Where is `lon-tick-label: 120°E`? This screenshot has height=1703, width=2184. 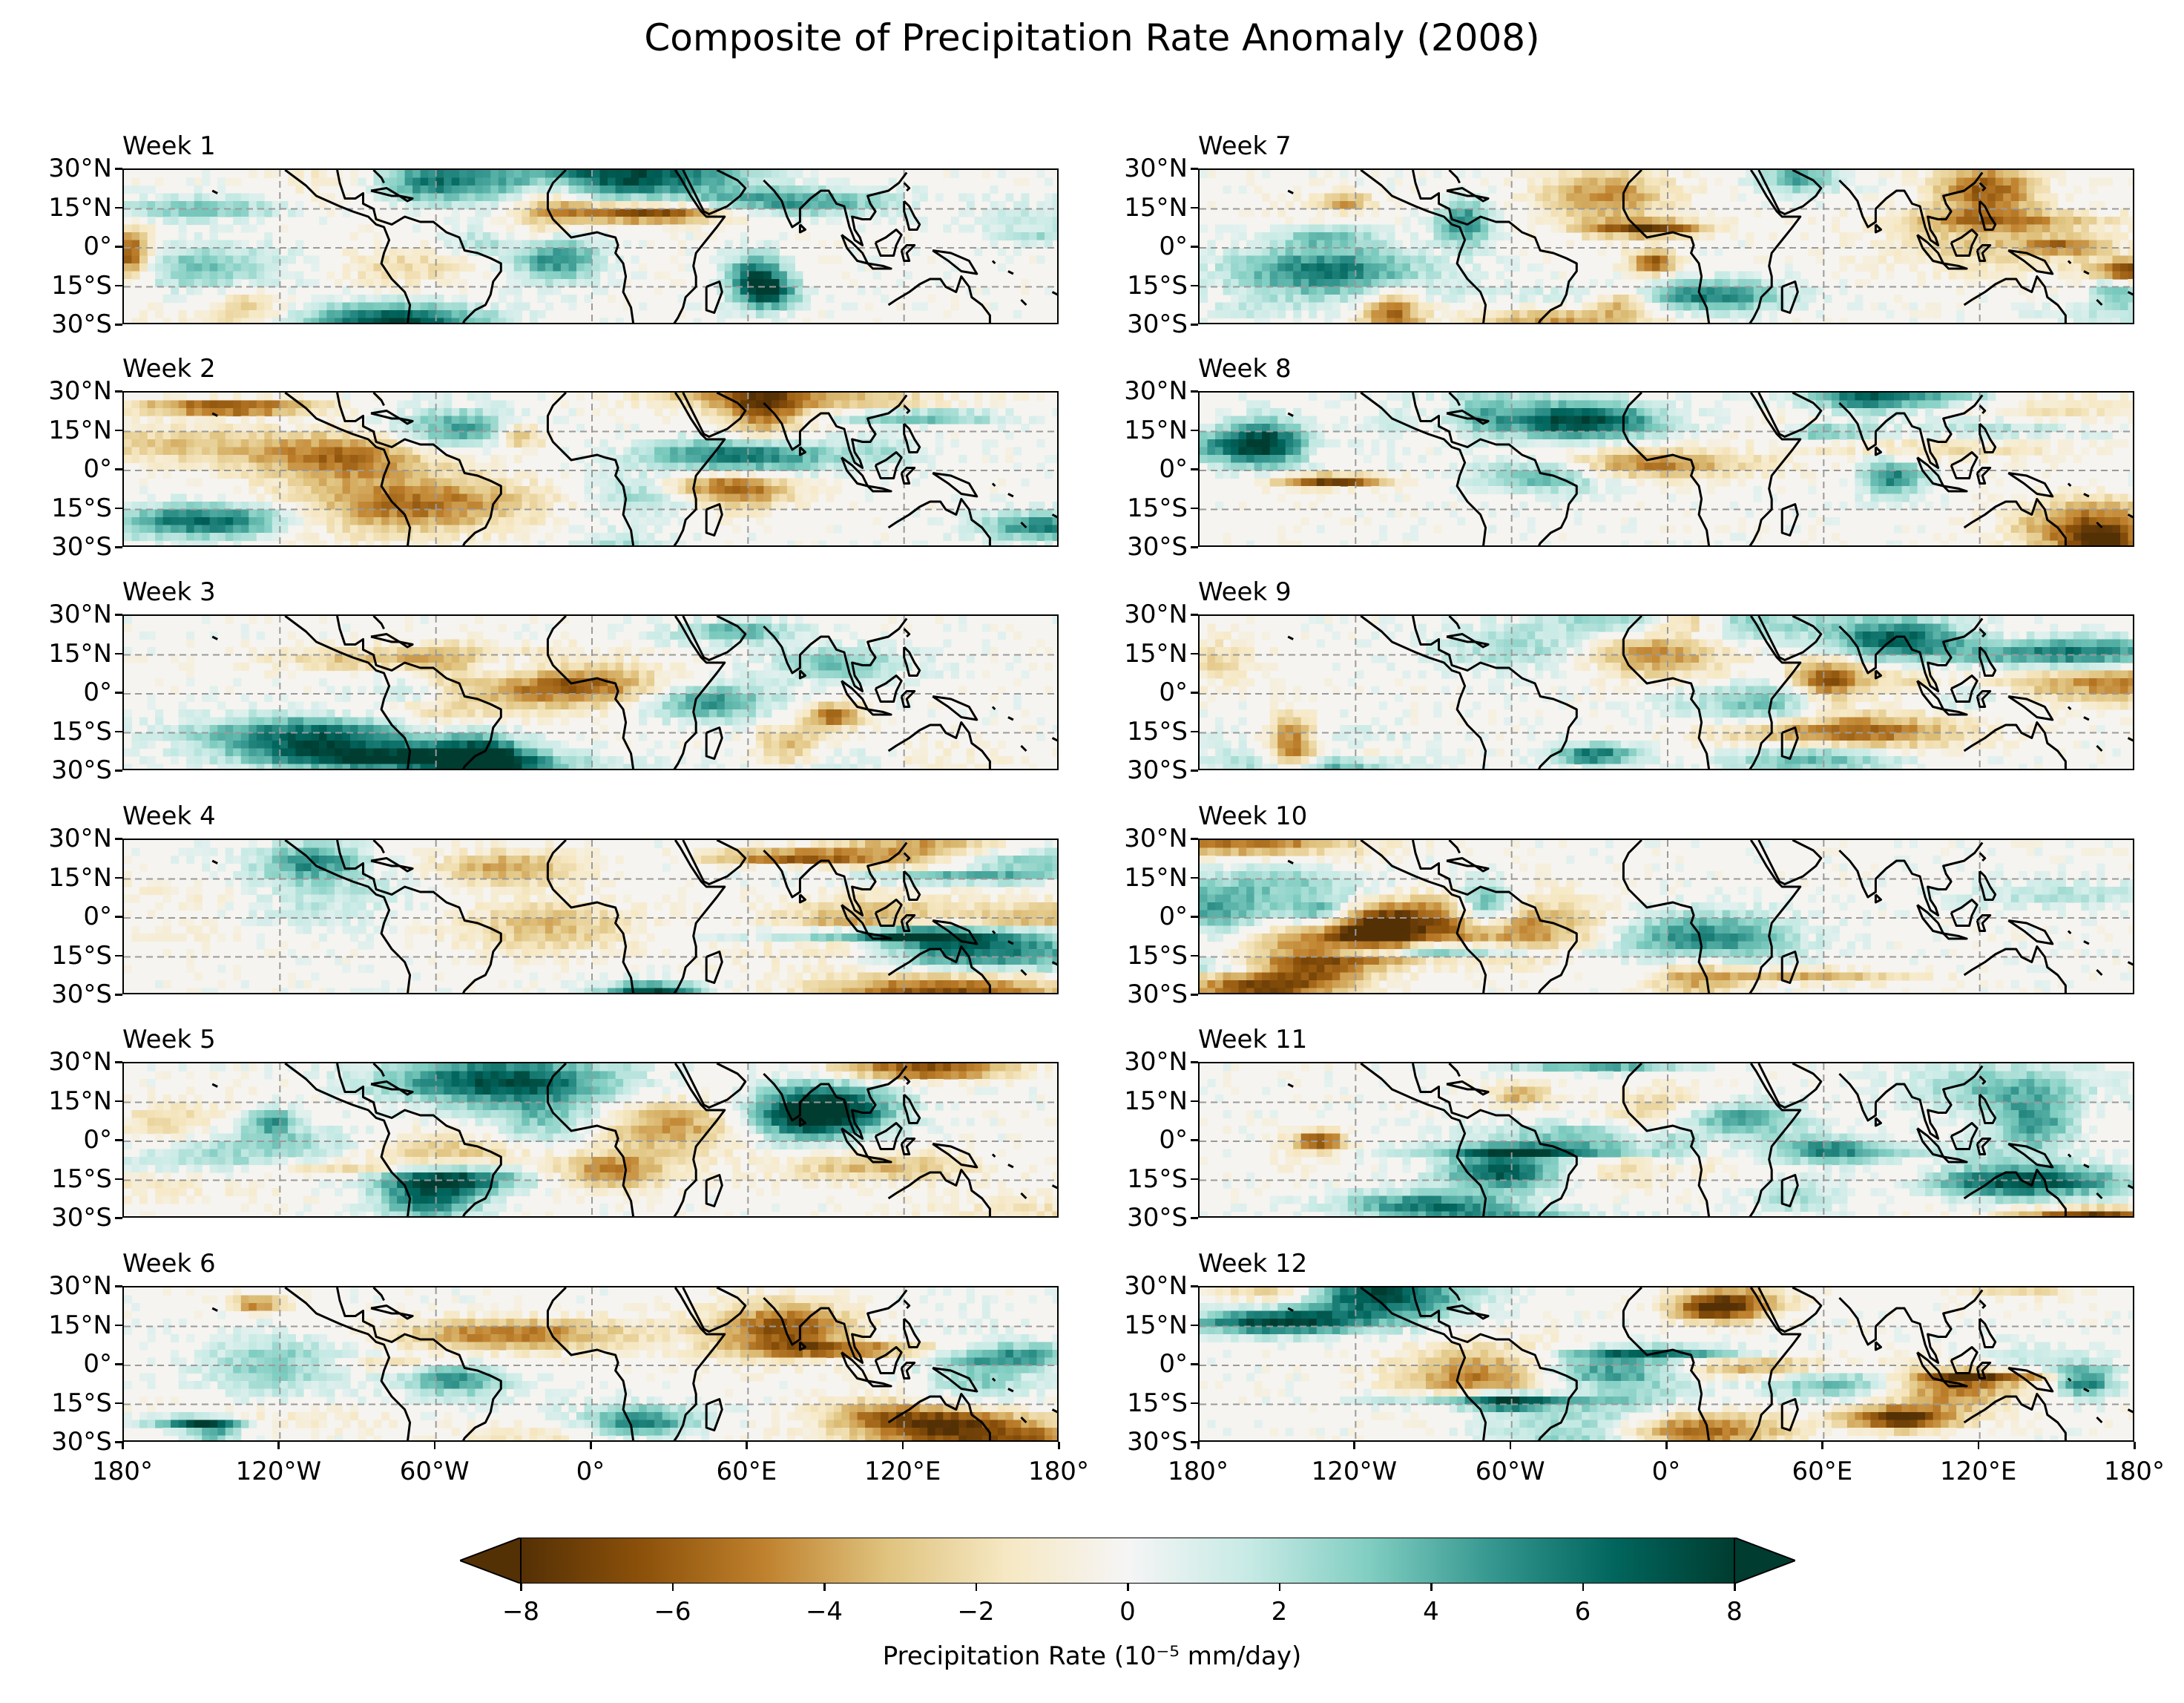 lon-tick-label: 120°E is located at coordinates (1978, 1471).